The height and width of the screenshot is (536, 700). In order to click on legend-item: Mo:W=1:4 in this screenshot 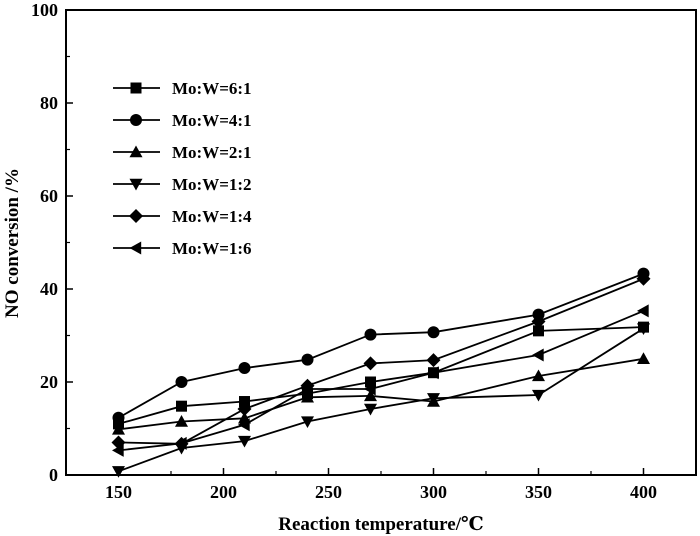, I will do `click(182, 216)`.